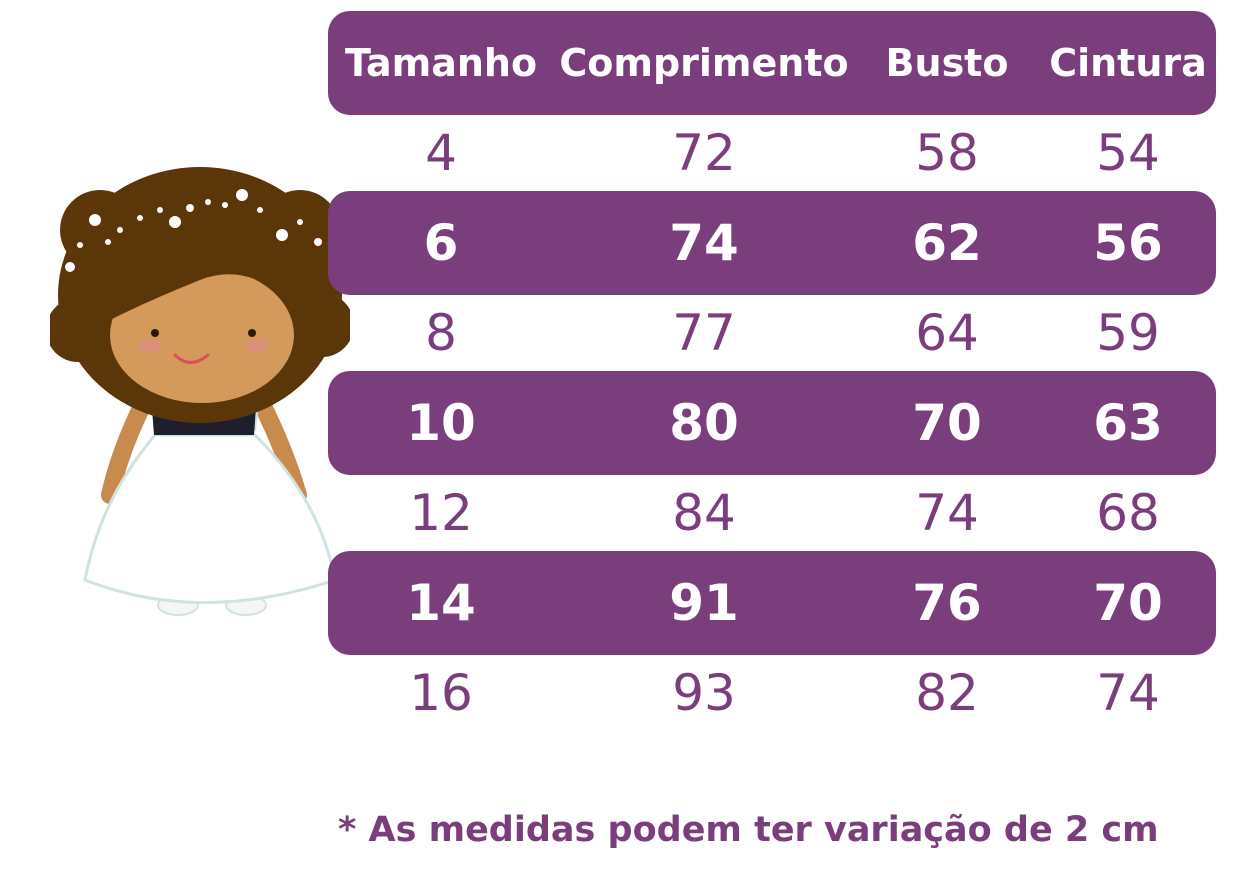 The width and height of the screenshot is (1245, 893). I want to click on table-row: 4 72 58 54, so click(772, 153).